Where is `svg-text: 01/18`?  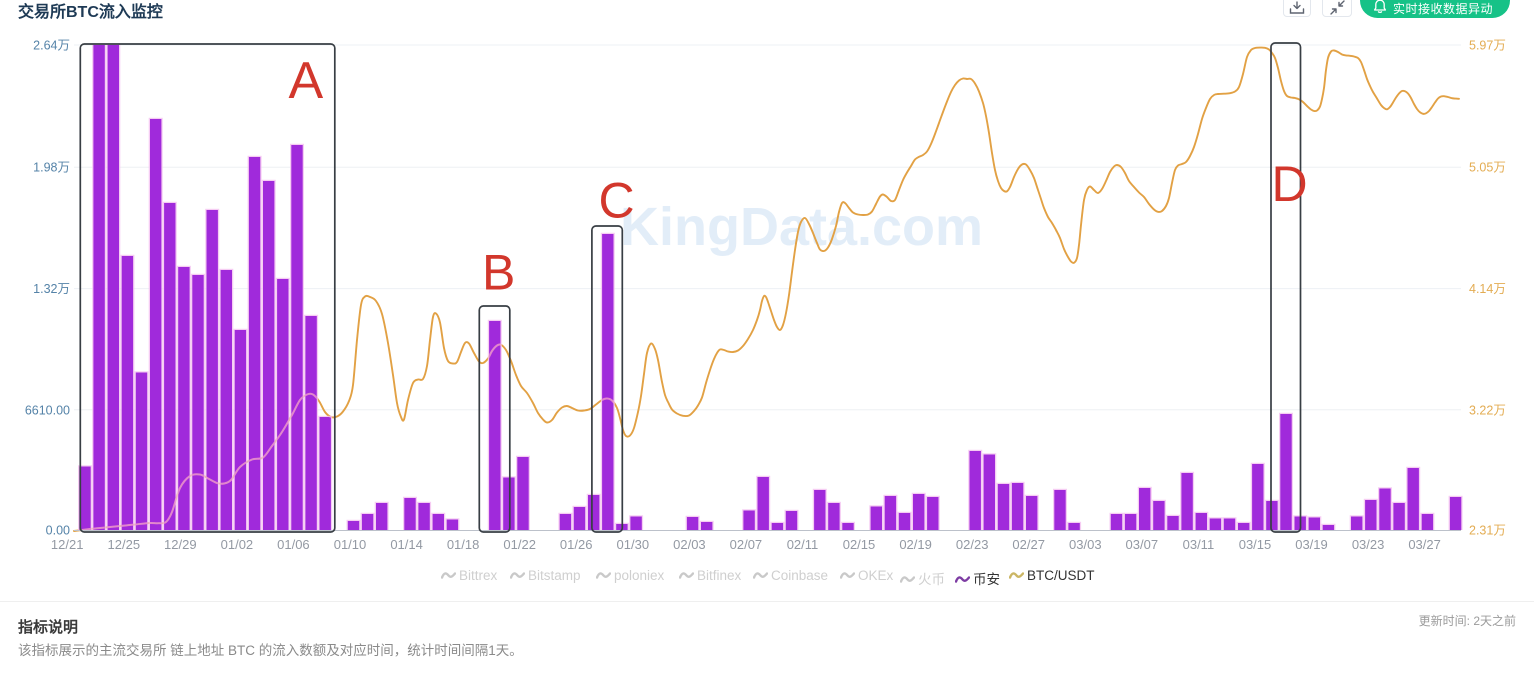 svg-text: 01/18 is located at coordinates (463, 544).